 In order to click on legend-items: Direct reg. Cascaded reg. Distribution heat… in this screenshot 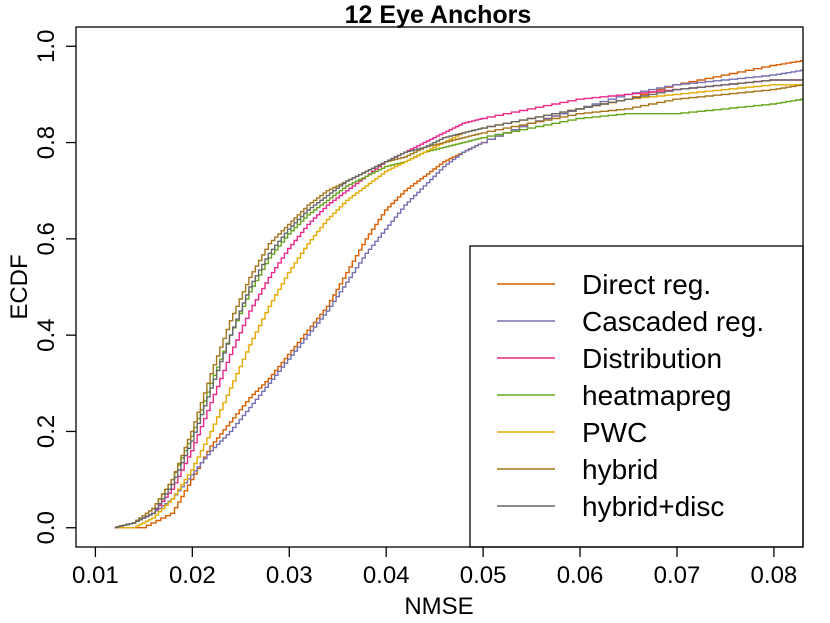, I will do `click(630, 395)`.